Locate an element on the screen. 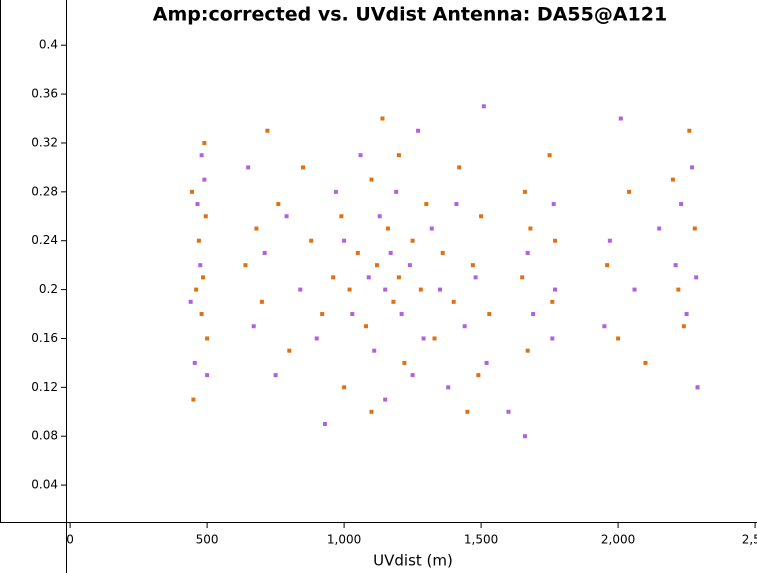 The image size is (757, 573). y-tick-label: 0.32 is located at coordinates (44, 142).